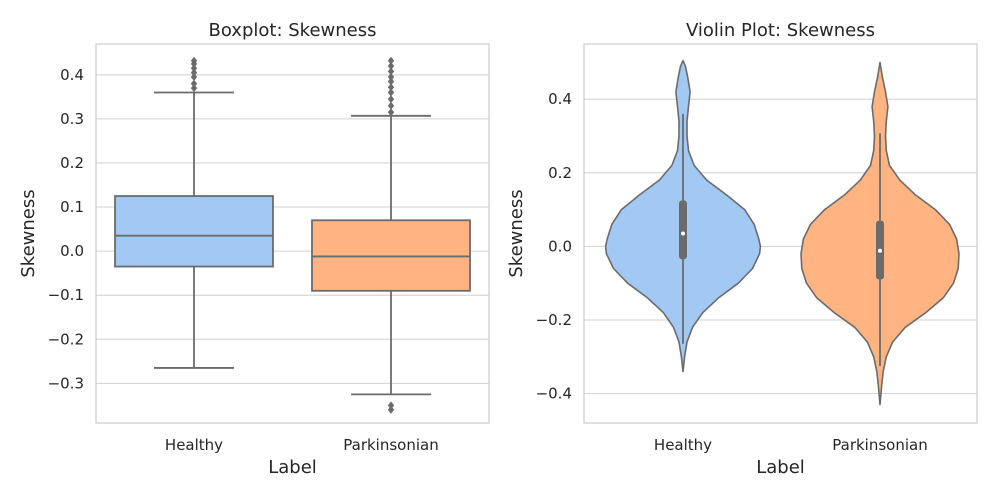  What do you see at coordinates (72, 119) in the screenshot?
I see `y-tick-label: 0.3` at bounding box center [72, 119].